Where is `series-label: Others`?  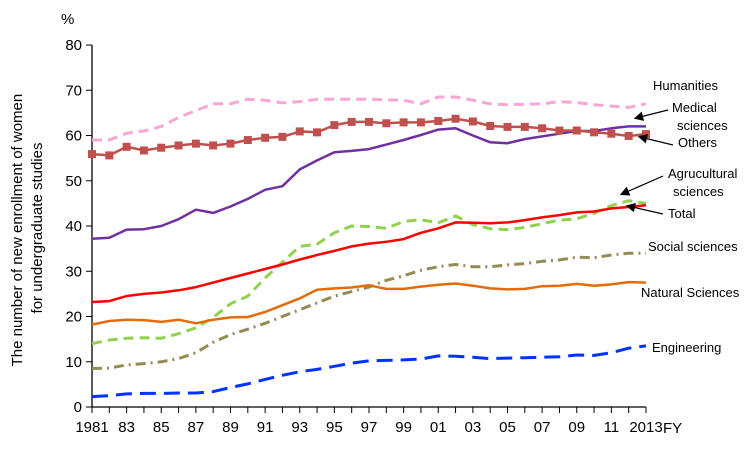 series-label: Others is located at coordinates (698, 142).